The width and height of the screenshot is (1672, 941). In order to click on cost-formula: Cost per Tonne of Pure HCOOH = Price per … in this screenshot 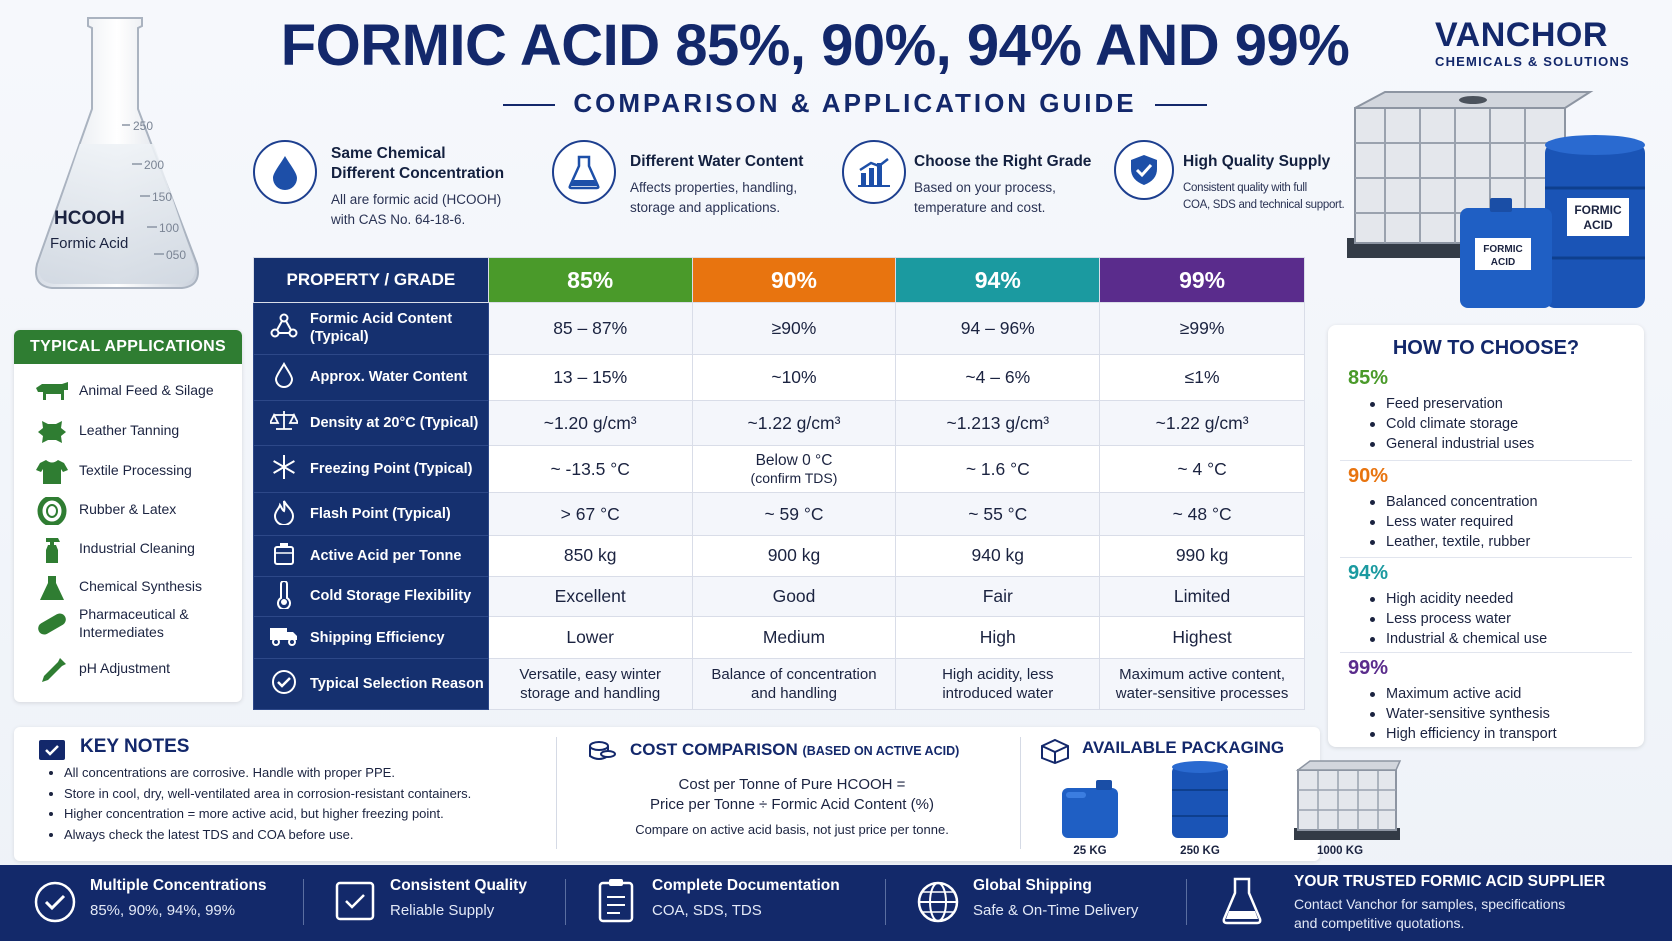, I will do `click(792, 795)`.